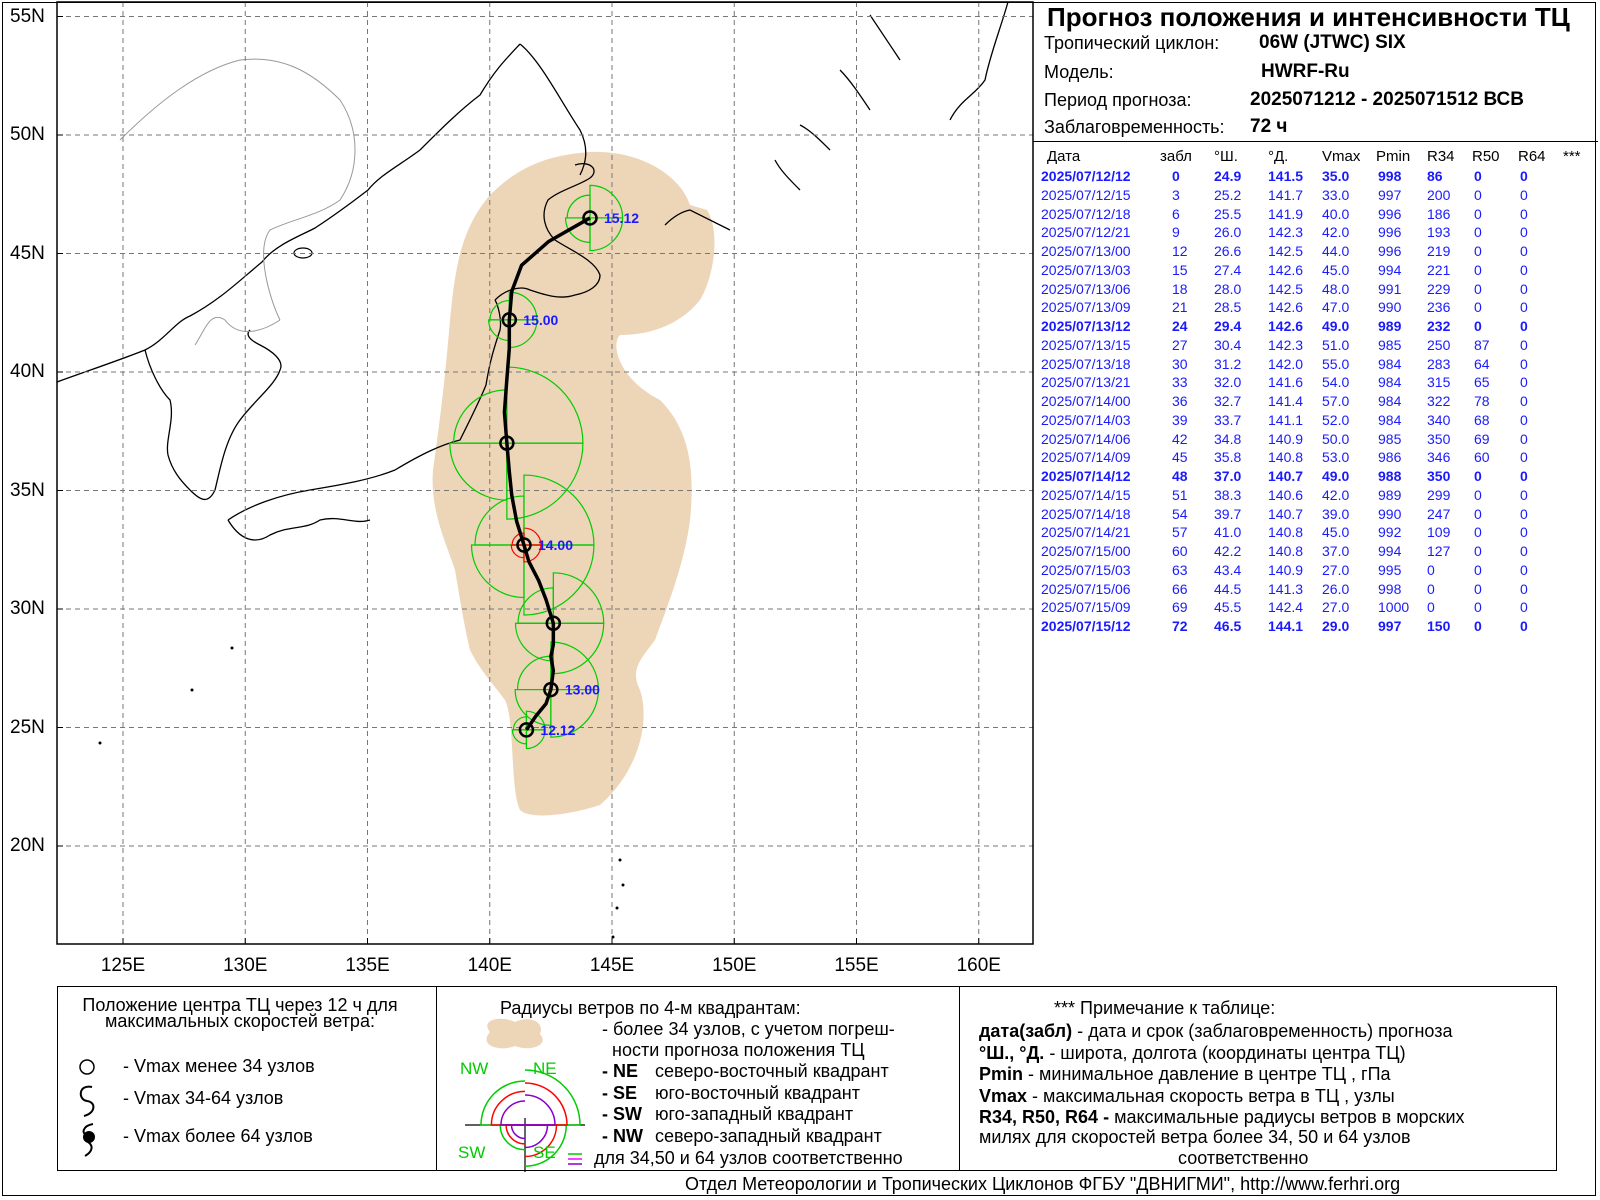 The height and width of the screenshot is (1200, 1600). What do you see at coordinates (1286, 213) in the screenshot?
I see `table-cell: 141.9` at bounding box center [1286, 213].